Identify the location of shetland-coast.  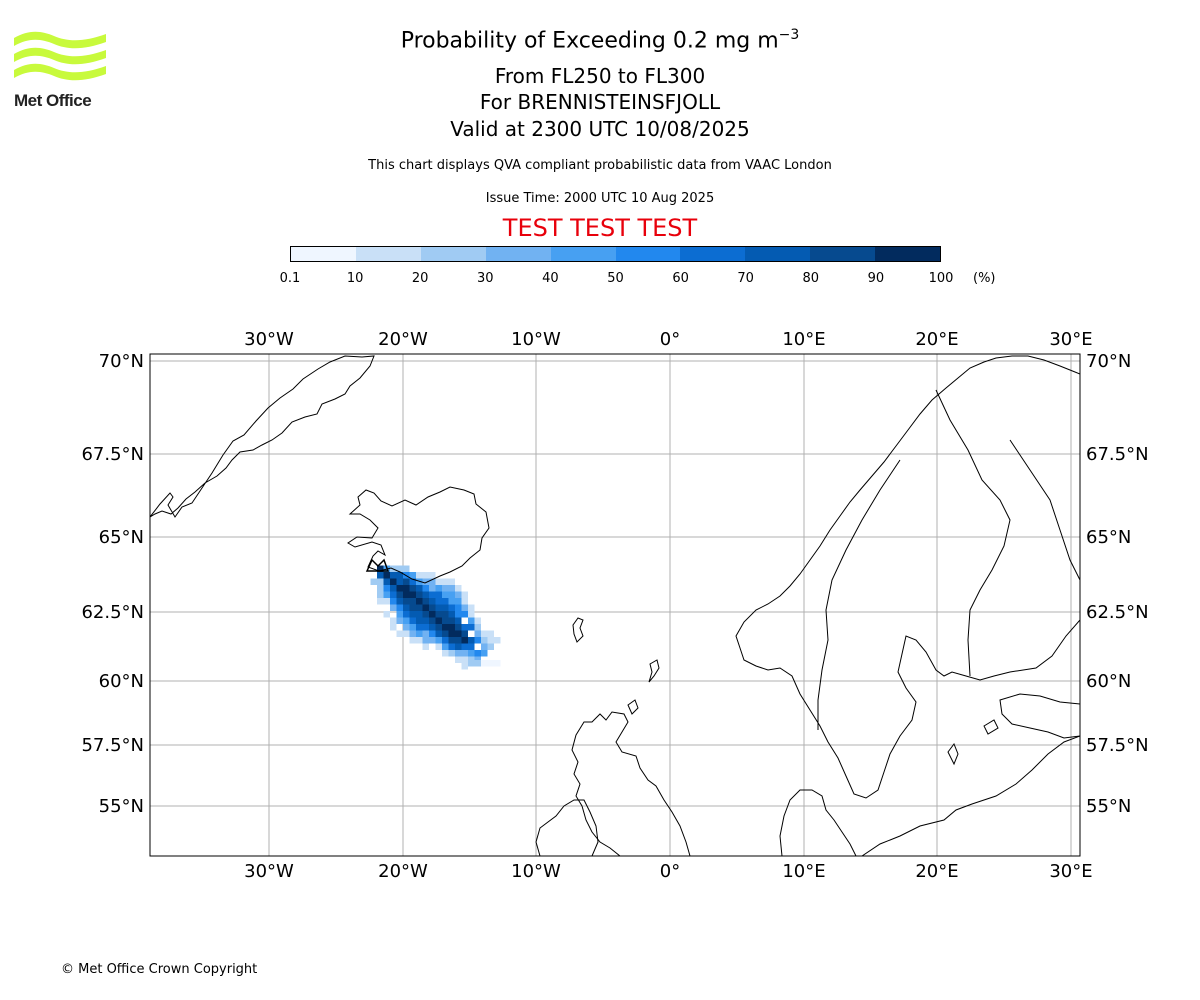
(654, 671).